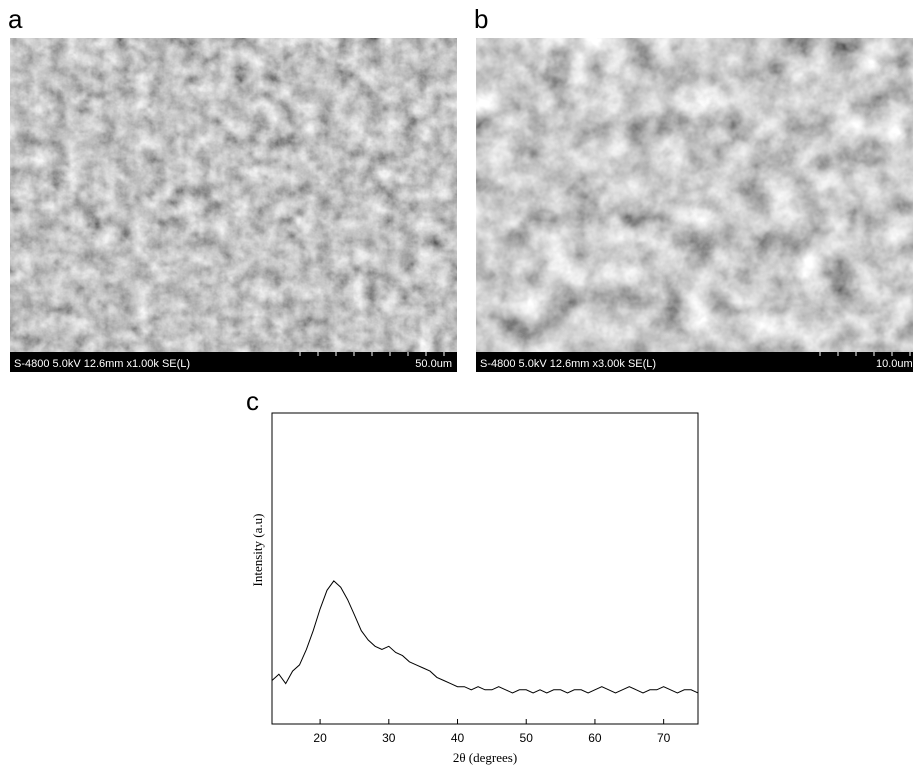 The width and height of the screenshot is (913, 765). I want to click on info-text: S-4800 5.0kV 12.6mm x1.00k SE(L), so click(102, 364).